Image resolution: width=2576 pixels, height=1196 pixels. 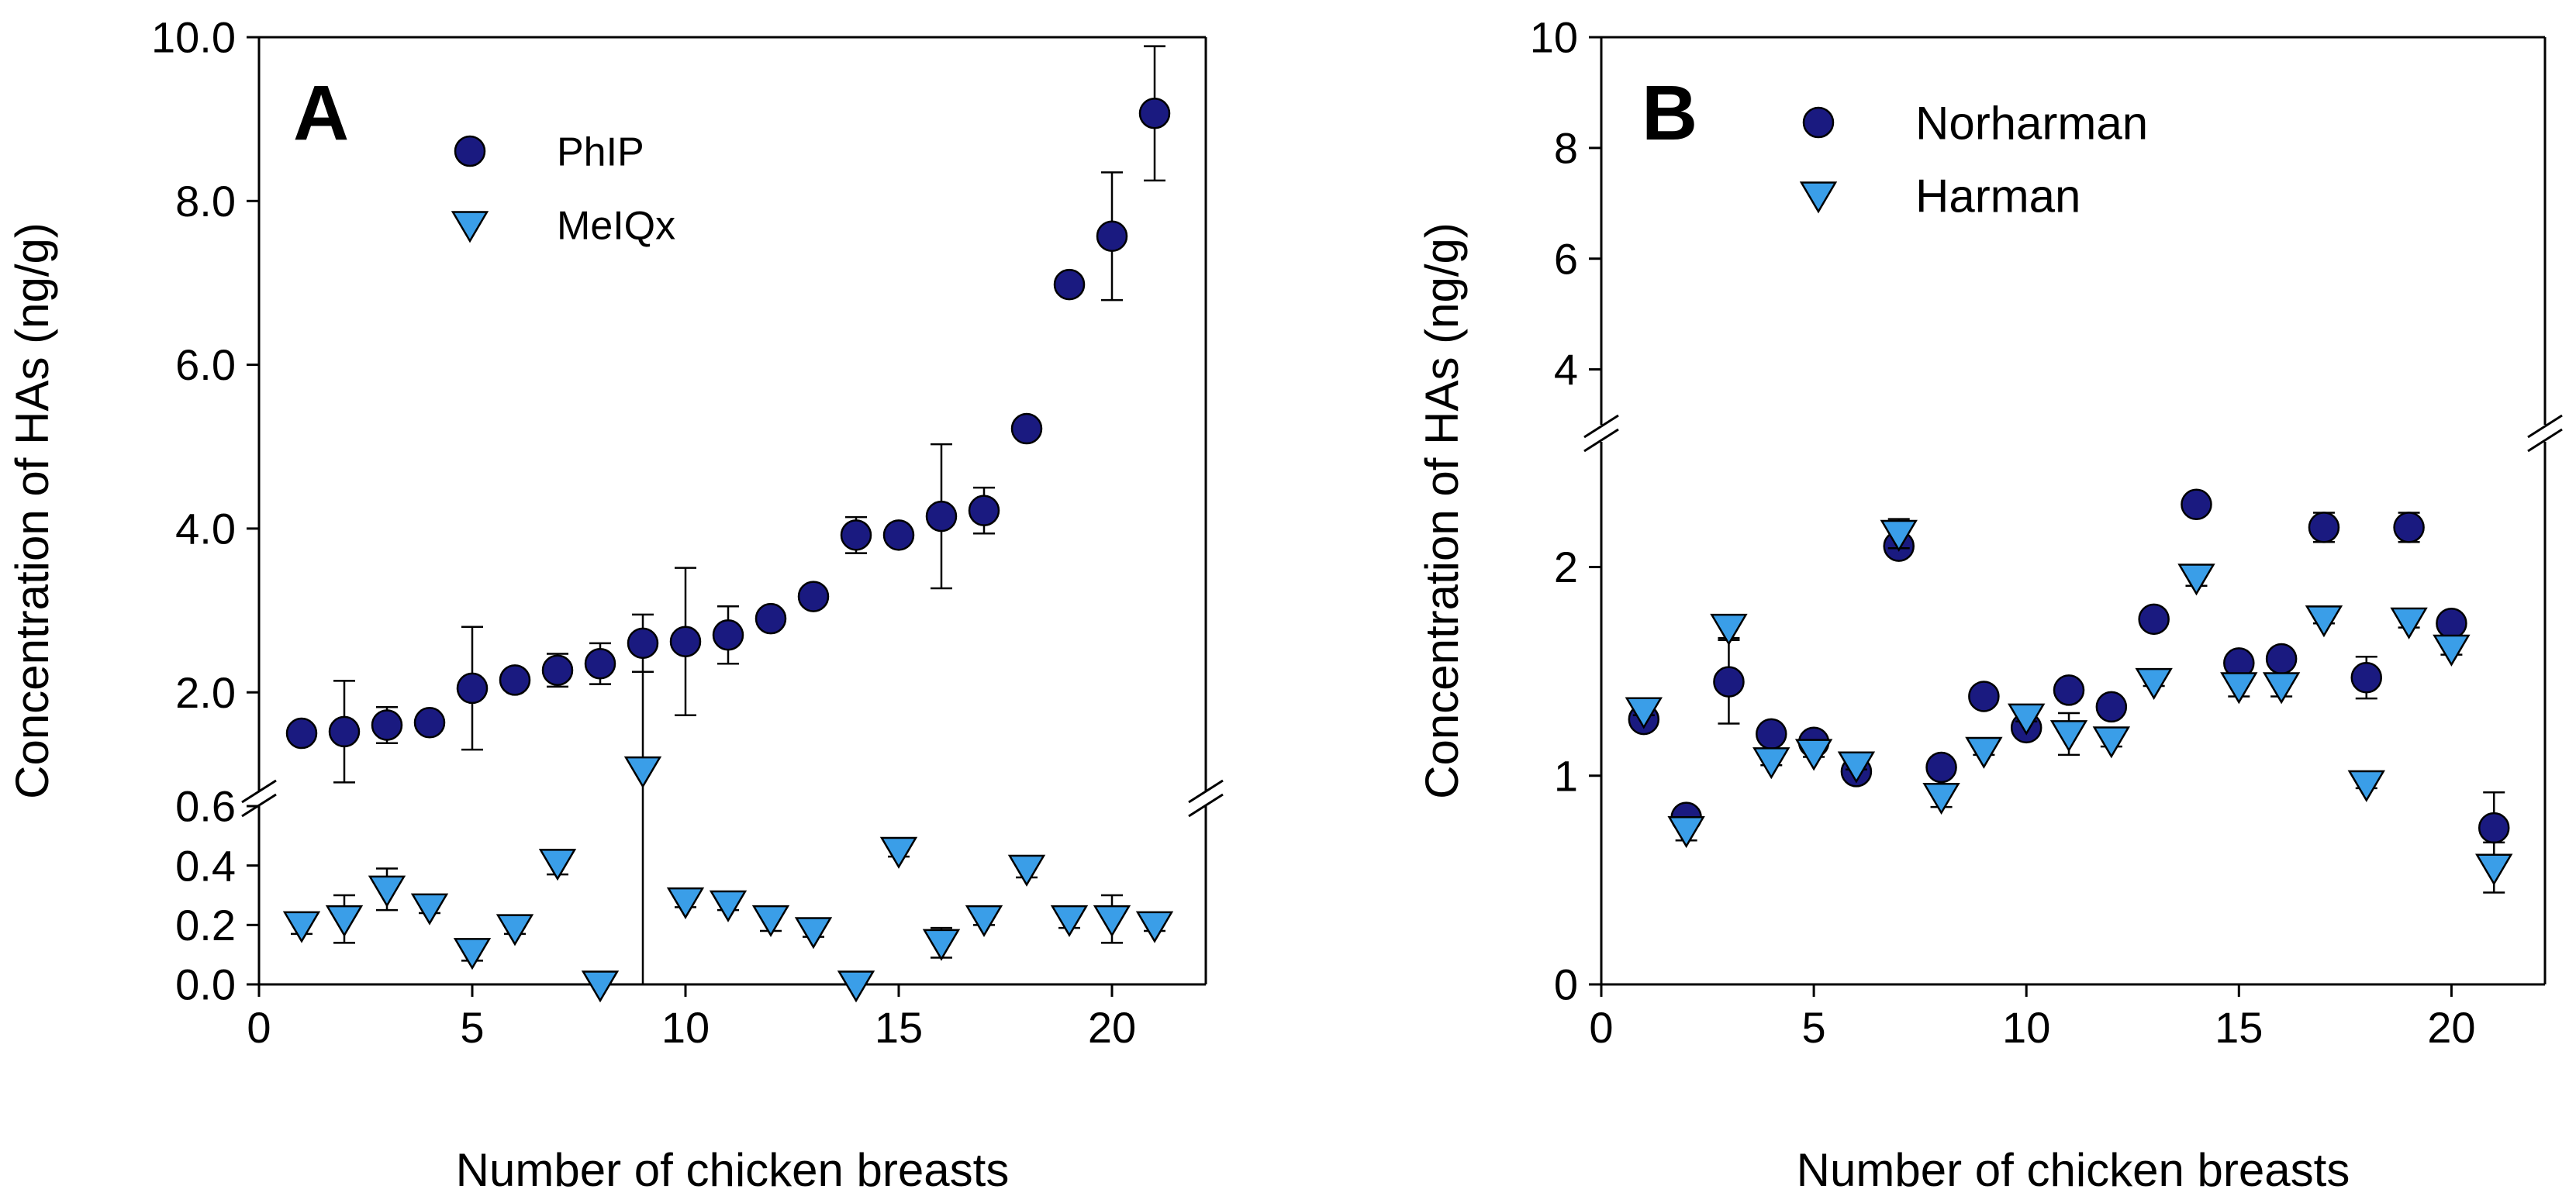 I want to click on x-axis-label: Number of chicken breasts, so click(x=2073, y=1168).